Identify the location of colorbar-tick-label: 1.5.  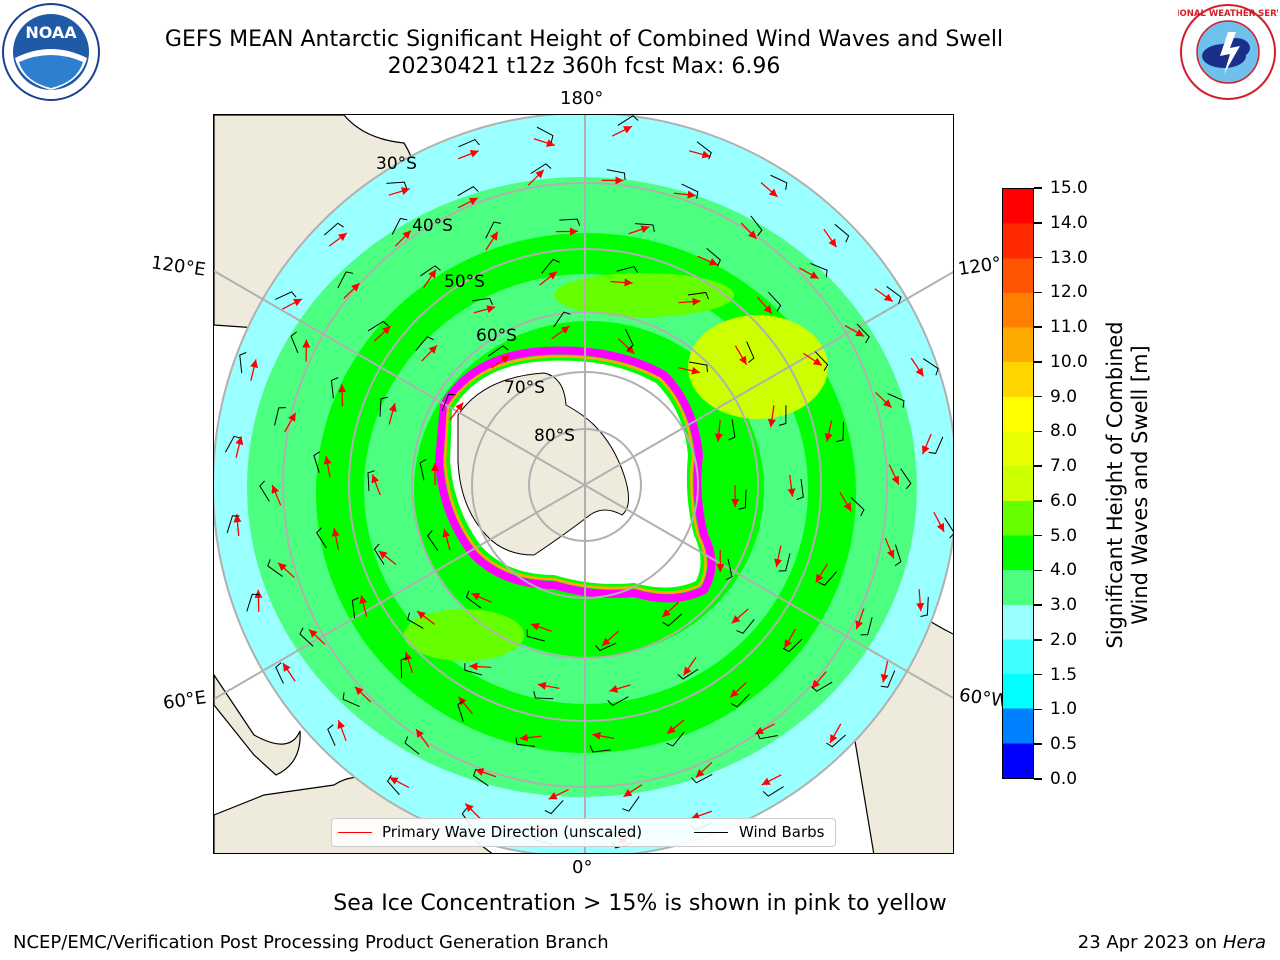
(1064, 674).